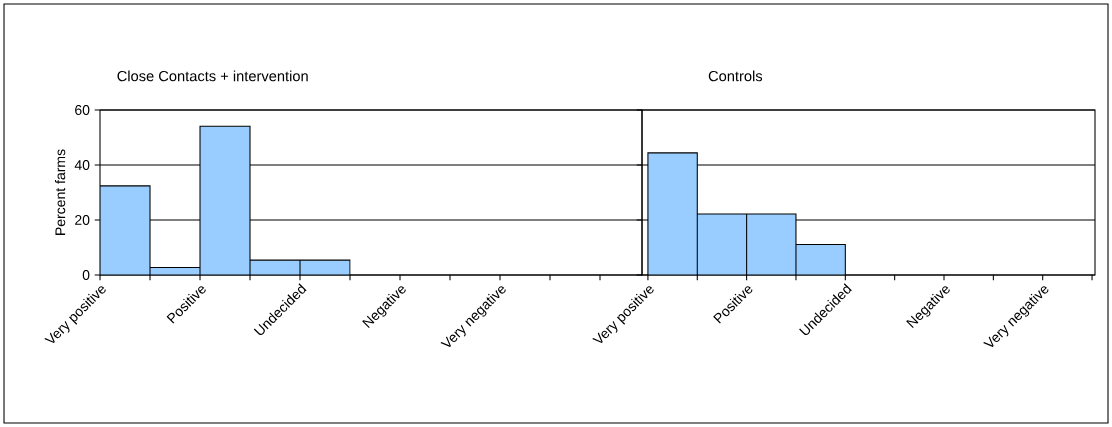 The width and height of the screenshot is (1112, 427). I want to click on chart-title: Controls, so click(735, 76).